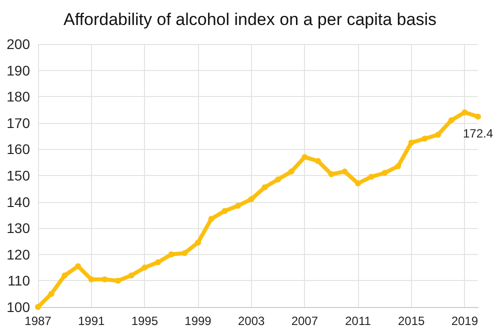 Image resolution: width=500 pixels, height=332 pixels. I want to click on x-tick-label: 1987, so click(38, 321).